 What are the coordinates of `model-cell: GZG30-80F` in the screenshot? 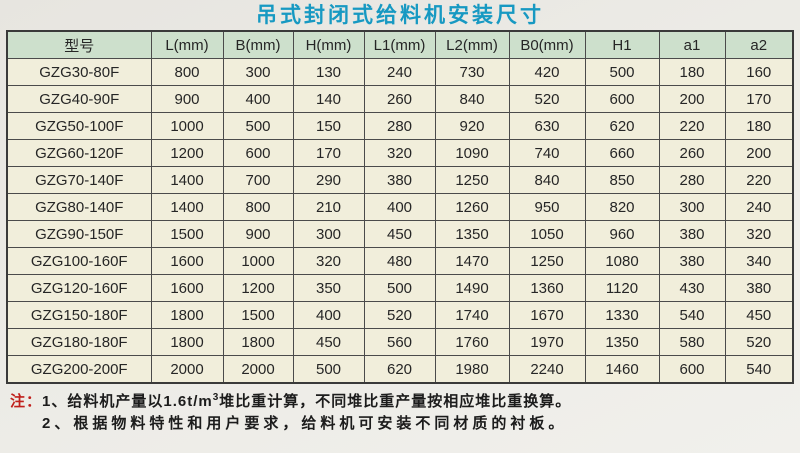 It's located at (79, 72).